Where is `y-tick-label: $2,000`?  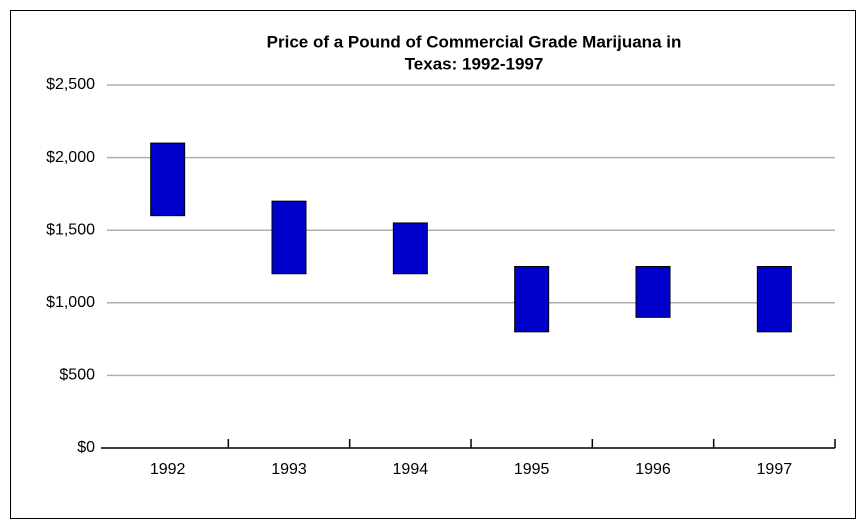
y-tick-label: $2,000 is located at coordinates (70, 157).